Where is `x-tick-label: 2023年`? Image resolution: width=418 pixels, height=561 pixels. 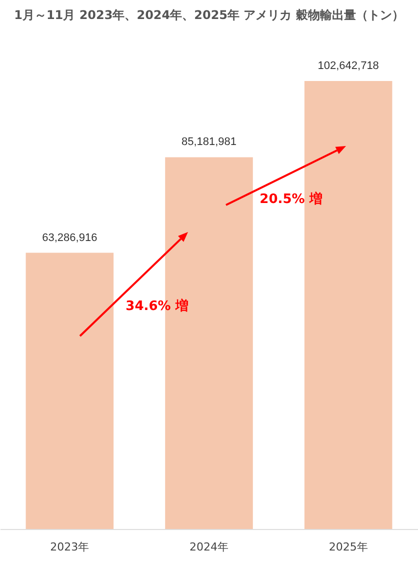
x-tick-label: 2023年 is located at coordinates (70, 547).